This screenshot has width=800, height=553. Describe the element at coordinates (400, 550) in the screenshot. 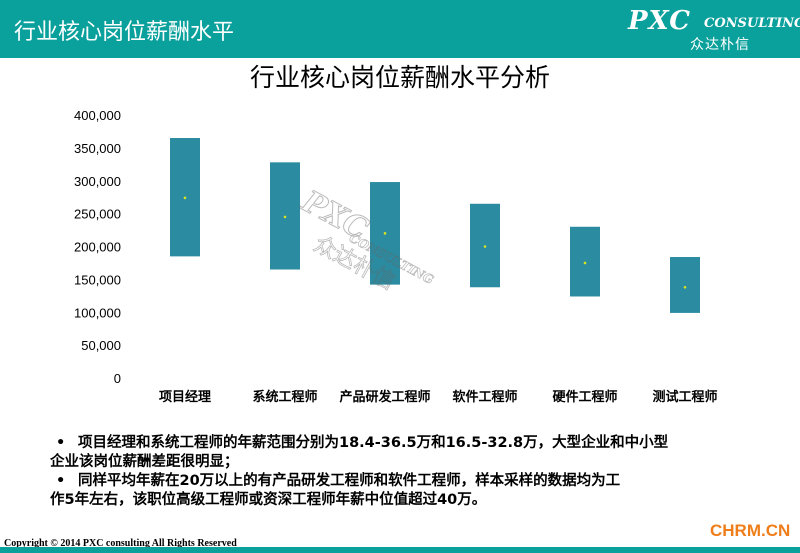

I see `footer-bar` at that location.